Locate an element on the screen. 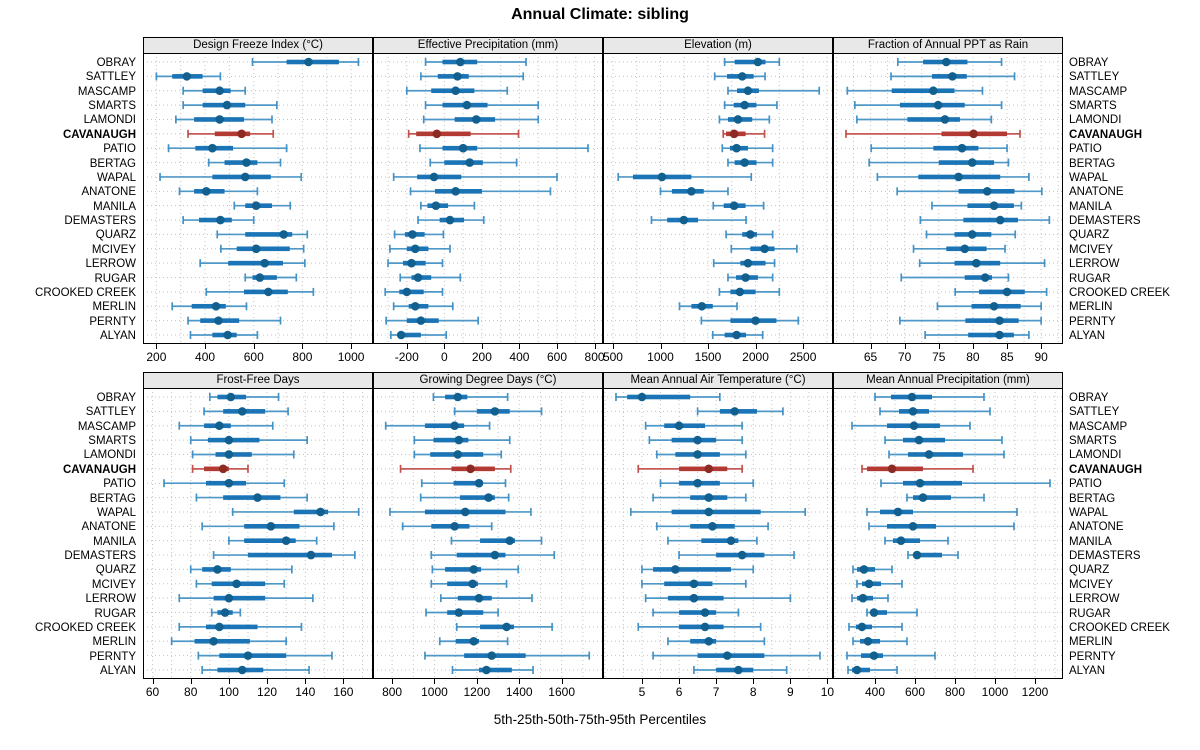  station-label-left-mascamp: MASCAMP is located at coordinates (106, 426).